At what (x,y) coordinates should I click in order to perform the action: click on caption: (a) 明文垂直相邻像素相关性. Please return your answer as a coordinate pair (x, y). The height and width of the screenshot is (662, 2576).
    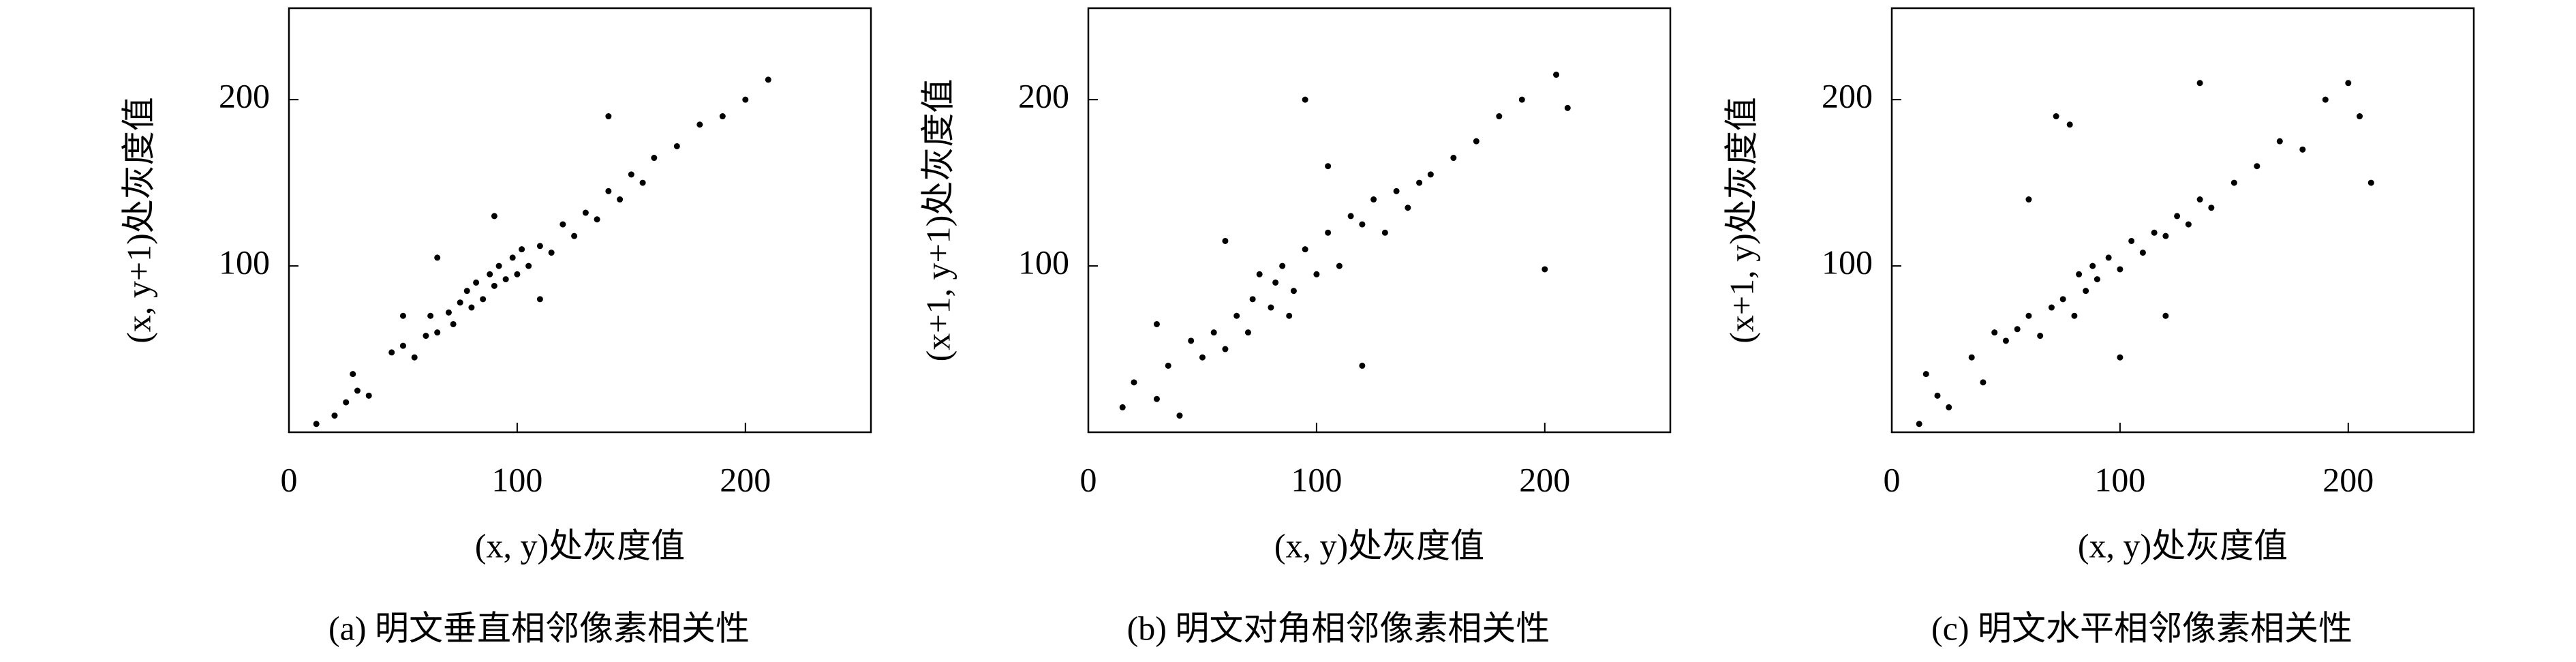
    Looking at the image, I should click on (539, 628).